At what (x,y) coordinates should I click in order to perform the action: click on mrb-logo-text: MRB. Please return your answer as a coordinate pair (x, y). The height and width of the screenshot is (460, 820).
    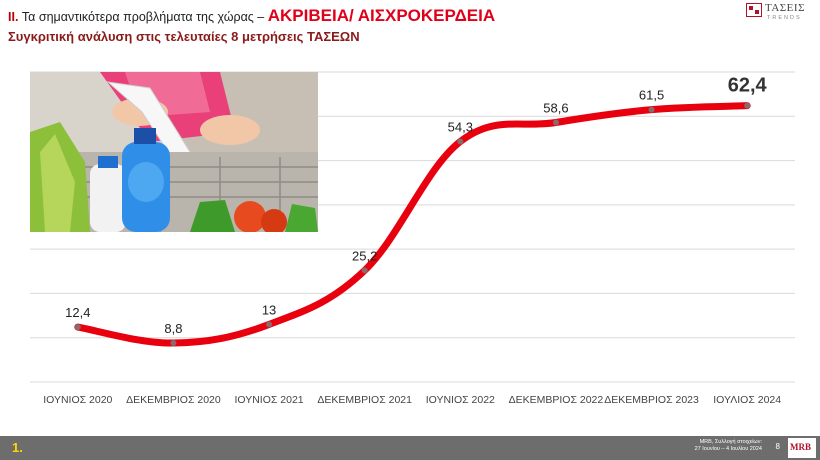
    Looking at the image, I should click on (800, 447).